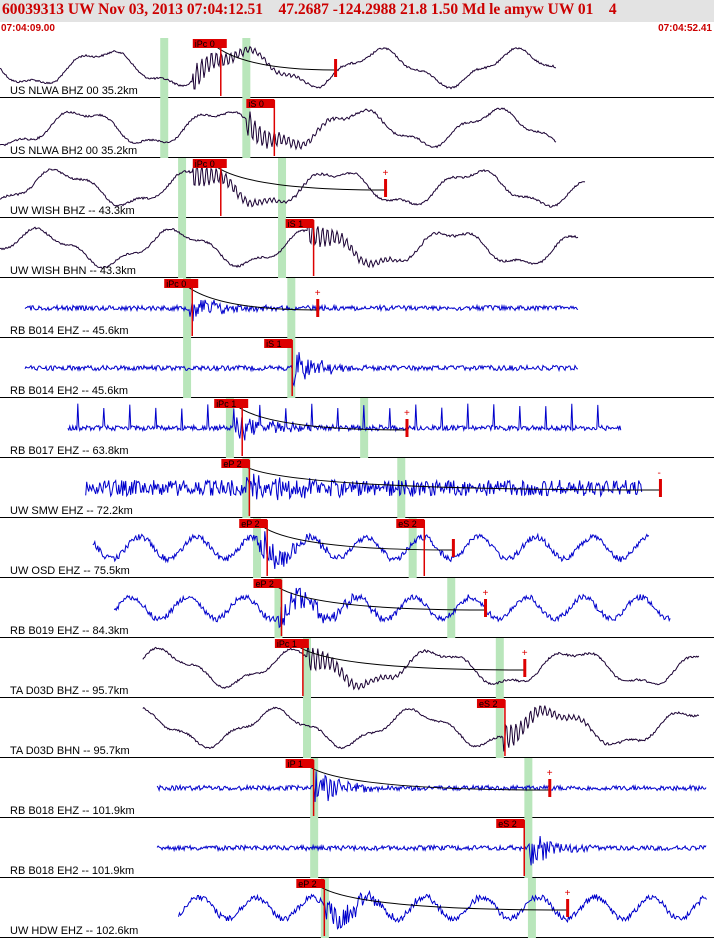 Image resolution: width=714 pixels, height=938 pixels. Describe the element at coordinates (71, 511) in the screenshot. I see `station-label: UW SMW EHZ -- 72.2km` at that location.